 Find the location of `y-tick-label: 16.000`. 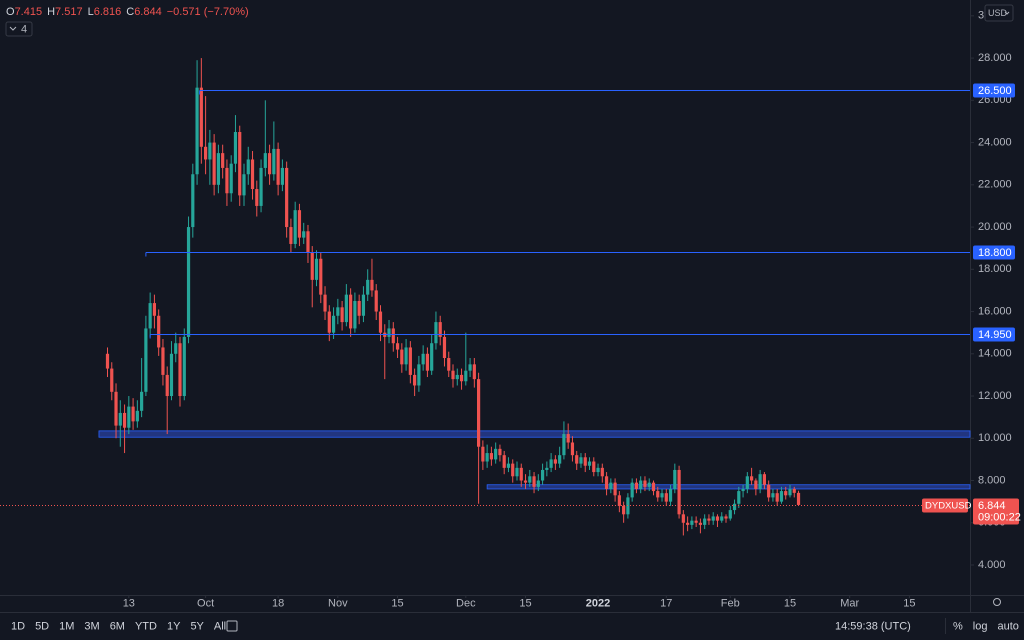

y-tick-label: 16.000 is located at coordinates (995, 311).